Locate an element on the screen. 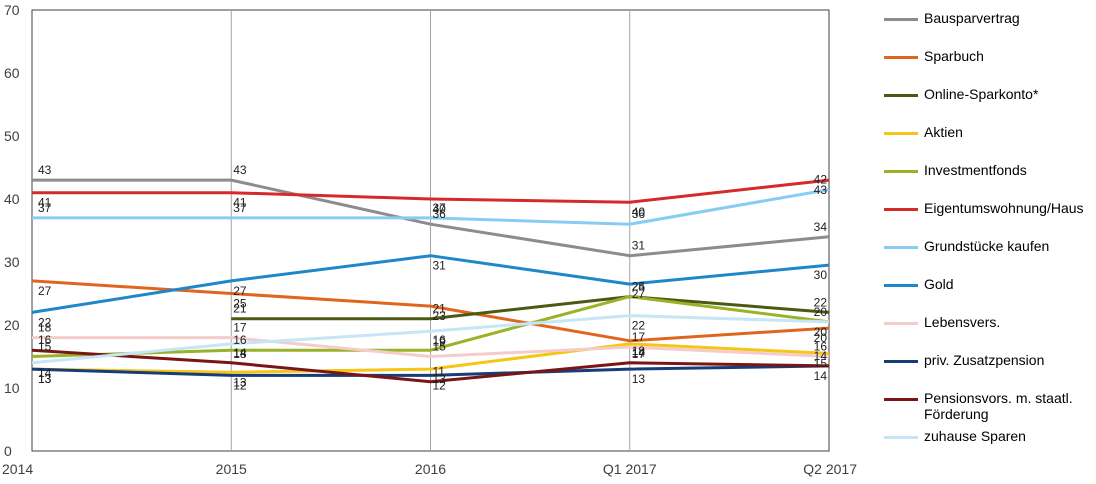 Image resolution: width=1096 pixels, height=484 pixels. data-label: 24 is located at coordinates (639, 287).